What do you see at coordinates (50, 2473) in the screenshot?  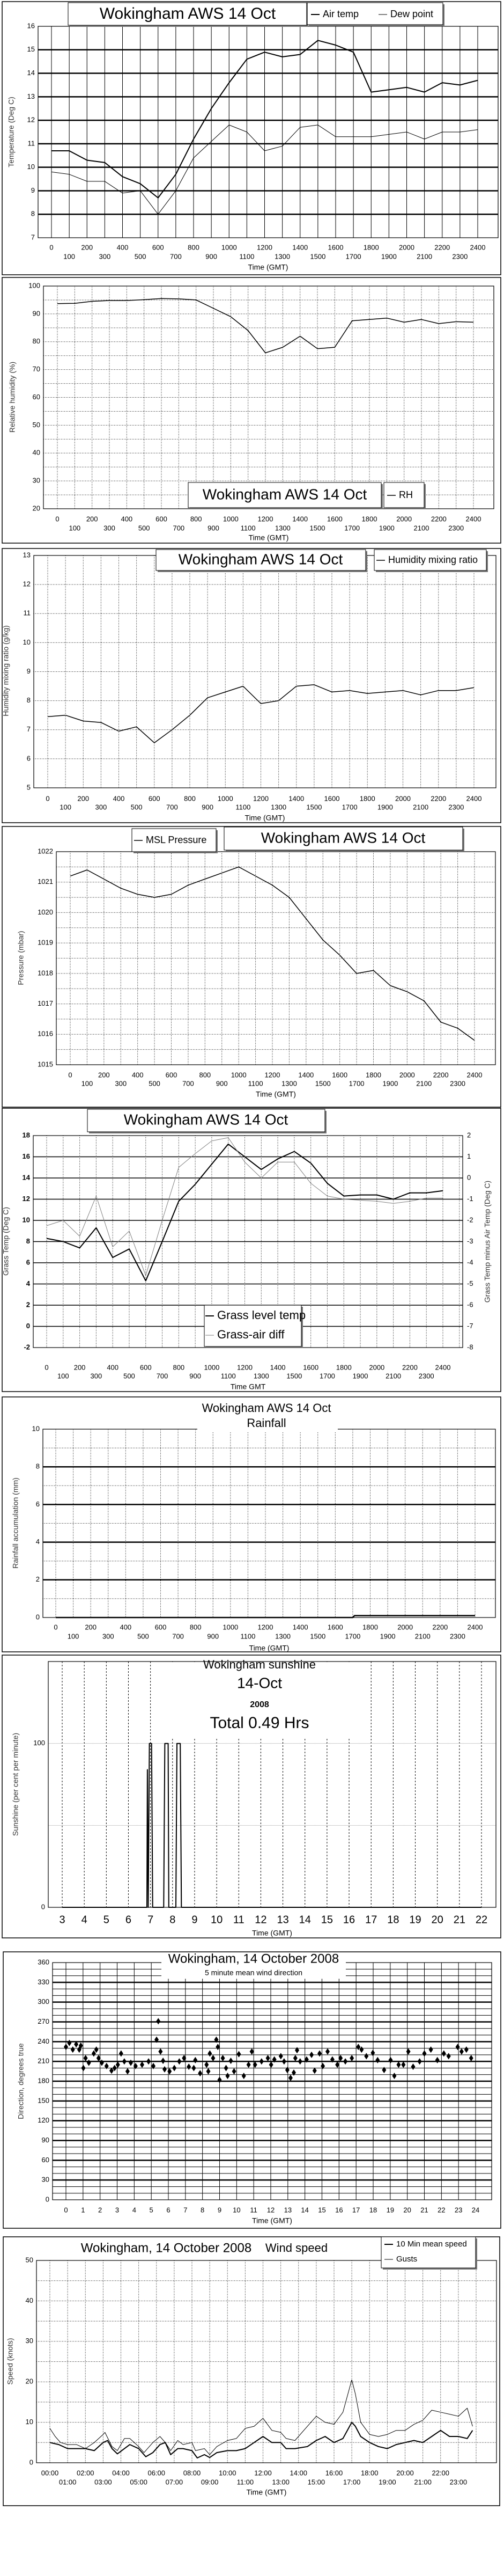 I see `x-tick-label: 00:00` at bounding box center [50, 2473].